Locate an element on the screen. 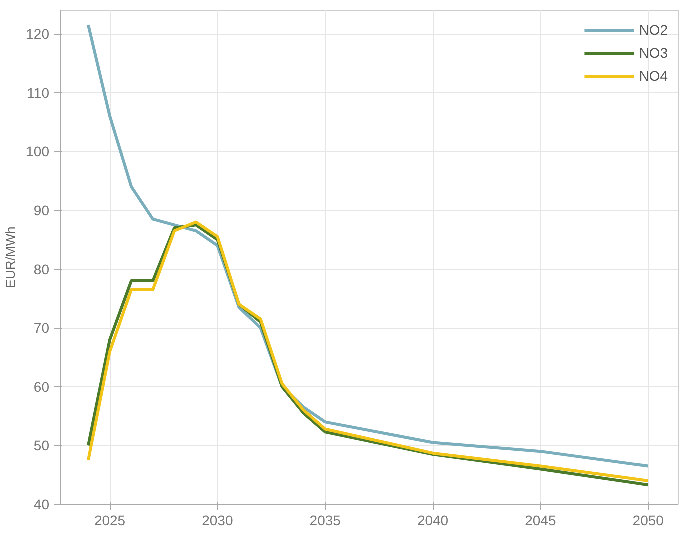 The height and width of the screenshot is (544, 686). y-tick-label: 60 is located at coordinates (42, 386).